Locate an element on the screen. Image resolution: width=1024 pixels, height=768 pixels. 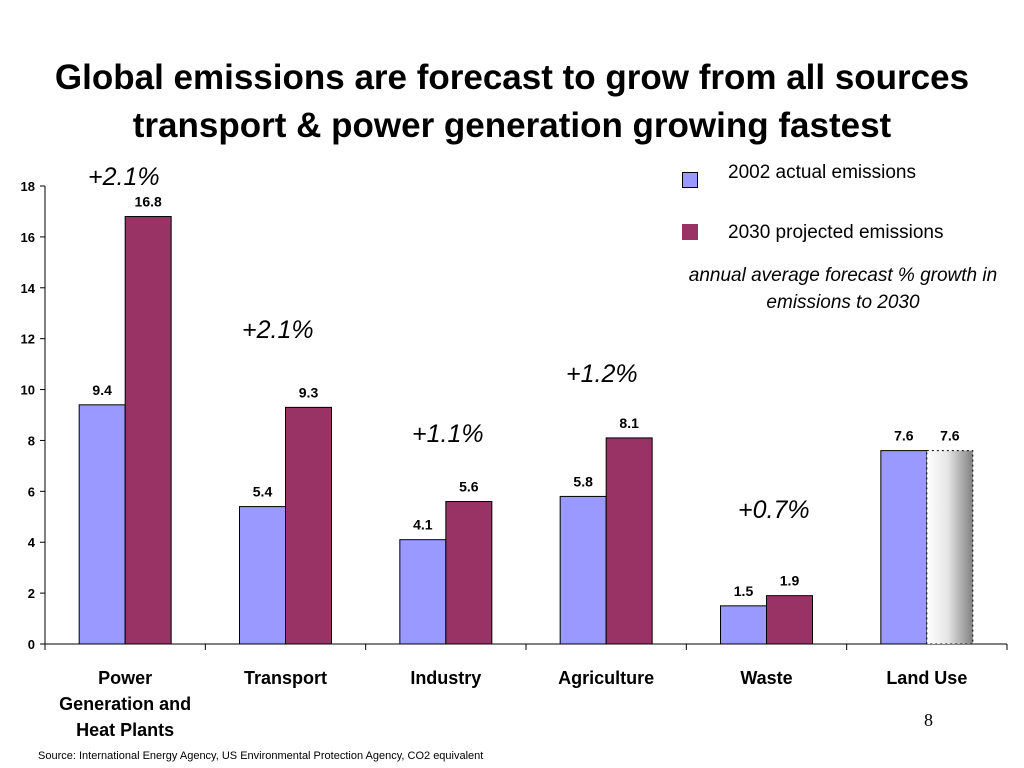
legend-swatch-2030 is located at coordinates (690, 232).